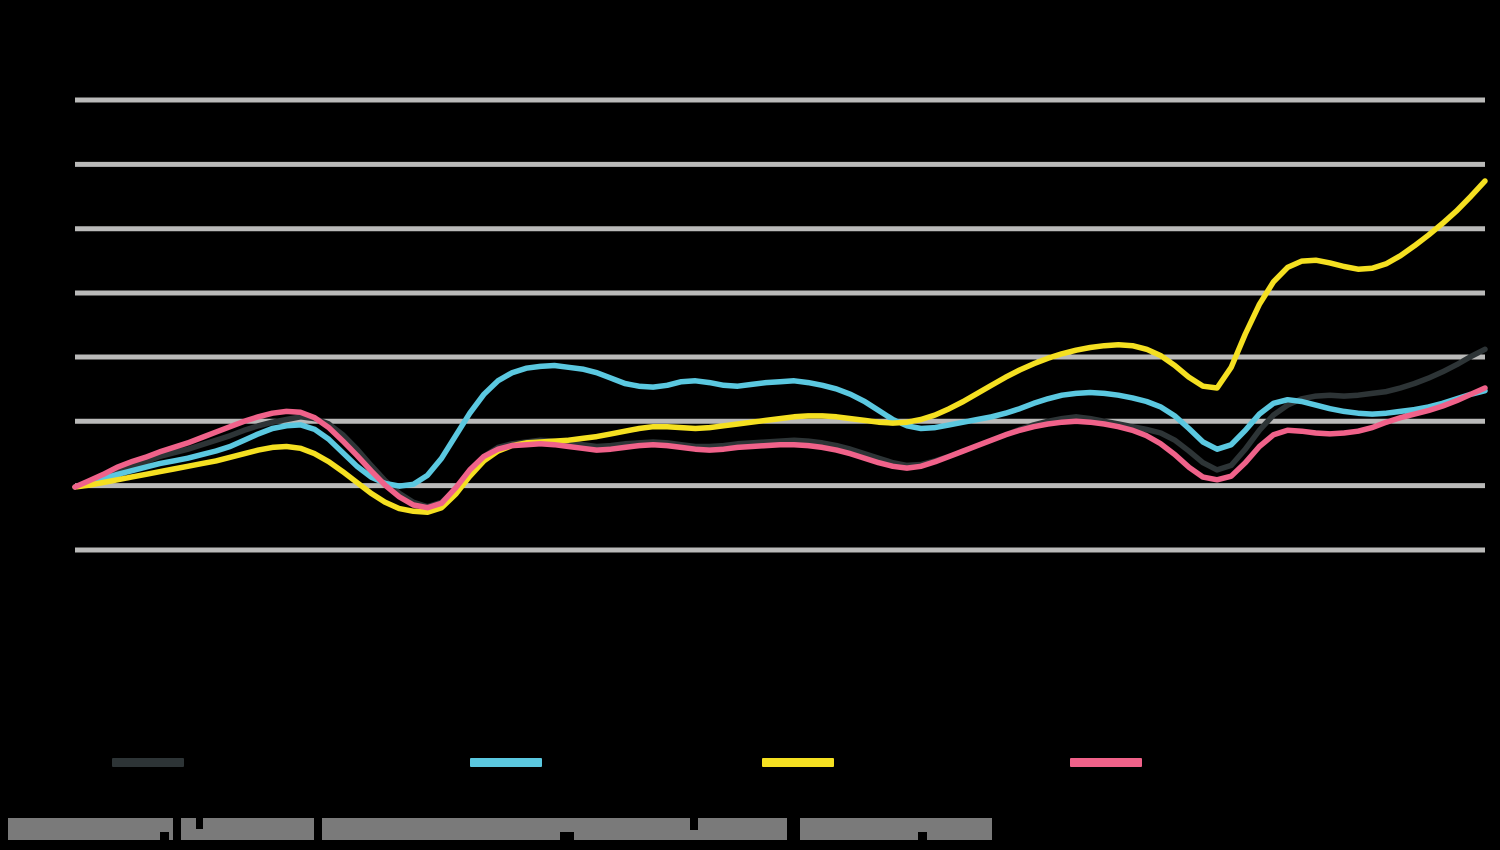 The image size is (1500, 850). Describe the element at coordinates (34, 325) in the screenshot. I see `y-axis-tick-labels` at that location.